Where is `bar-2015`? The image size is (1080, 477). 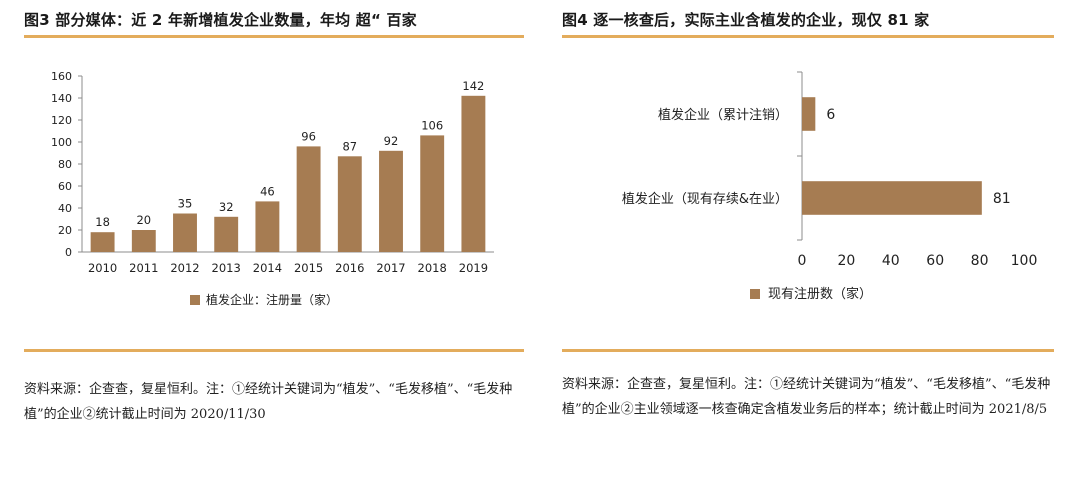 bar-2015 is located at coordinates (308, 199).